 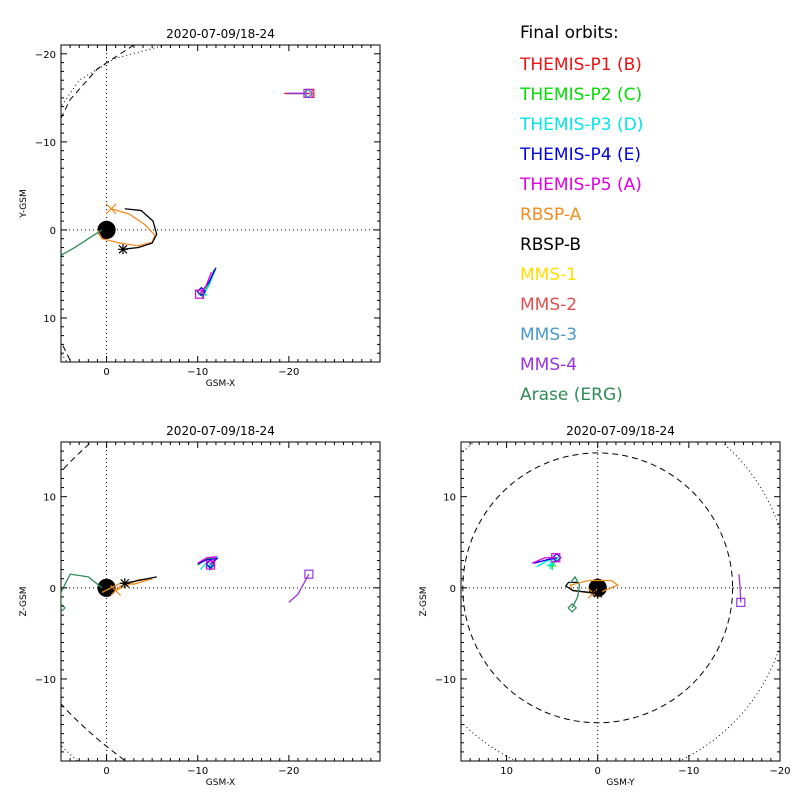 I want to click on legend-entry: THEMIS-P4 (E), so click(x=580, y=155).